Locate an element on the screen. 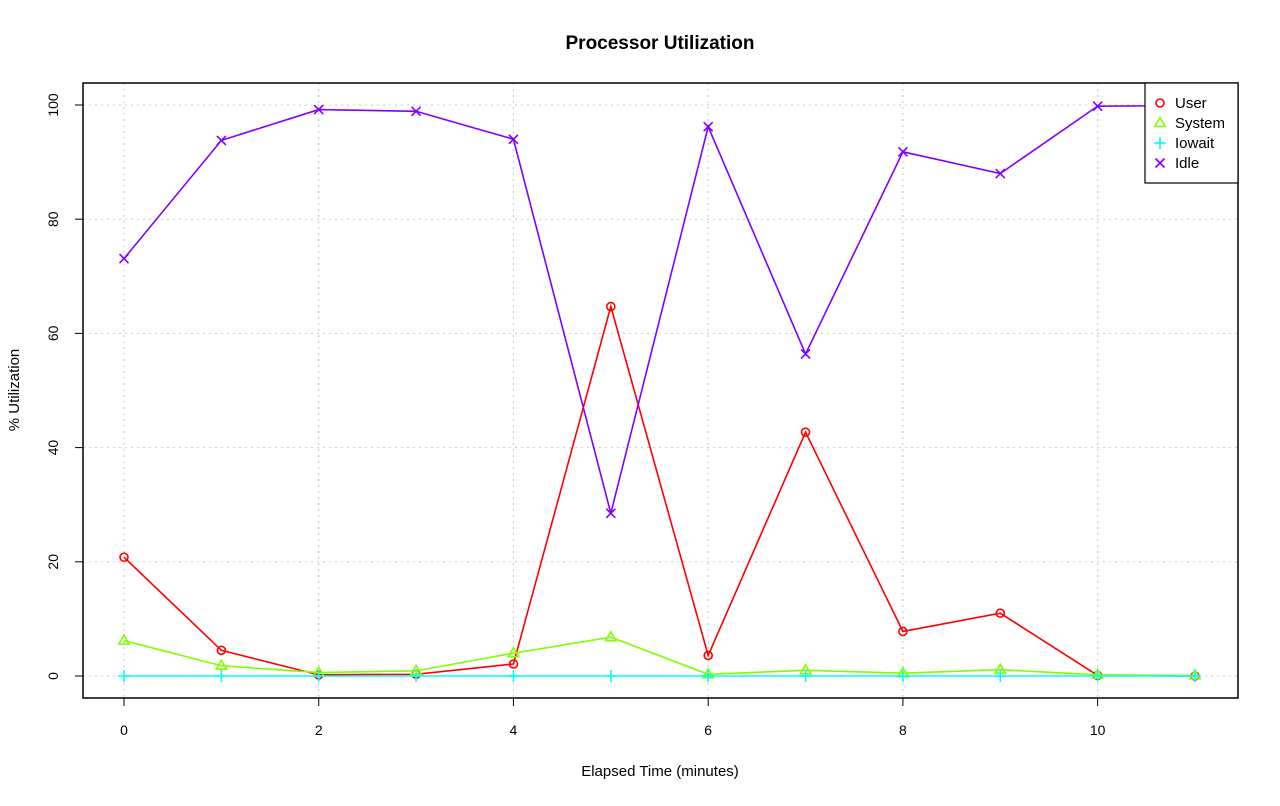  legend-item-idle: Idle is located at coordinates (1176, 163).